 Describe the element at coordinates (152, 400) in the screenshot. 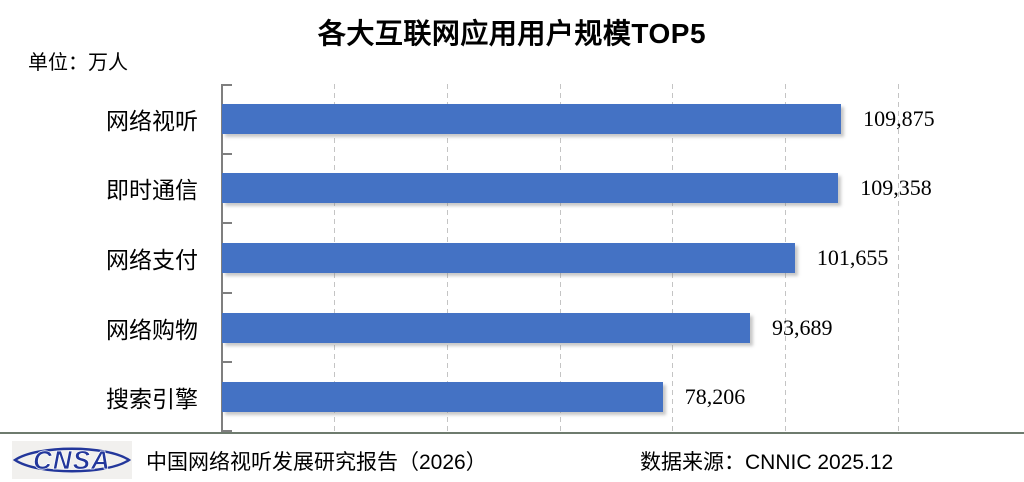

I see `category-label: 搜索引擎` at that location.